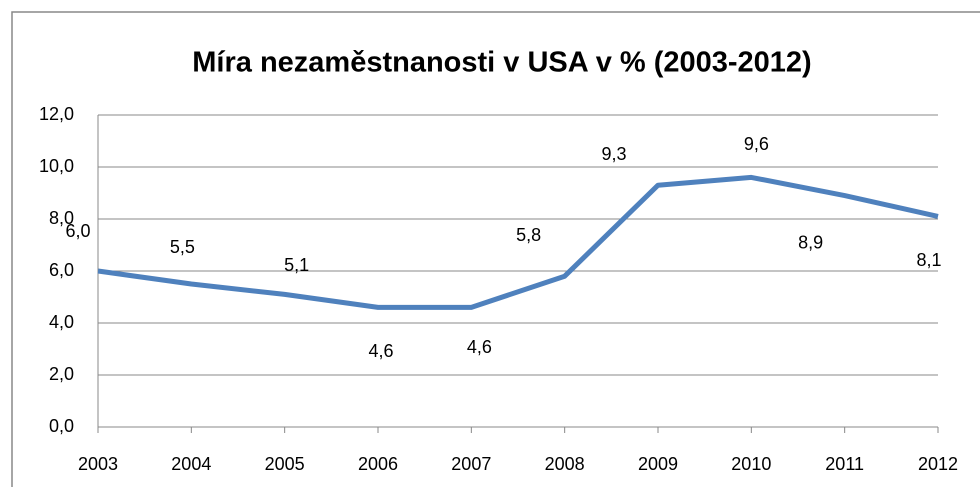  What do you see at coordinates (528, 235) in the screenshot?
I see `data-label: 5,8` at bounding box center [528, 235].